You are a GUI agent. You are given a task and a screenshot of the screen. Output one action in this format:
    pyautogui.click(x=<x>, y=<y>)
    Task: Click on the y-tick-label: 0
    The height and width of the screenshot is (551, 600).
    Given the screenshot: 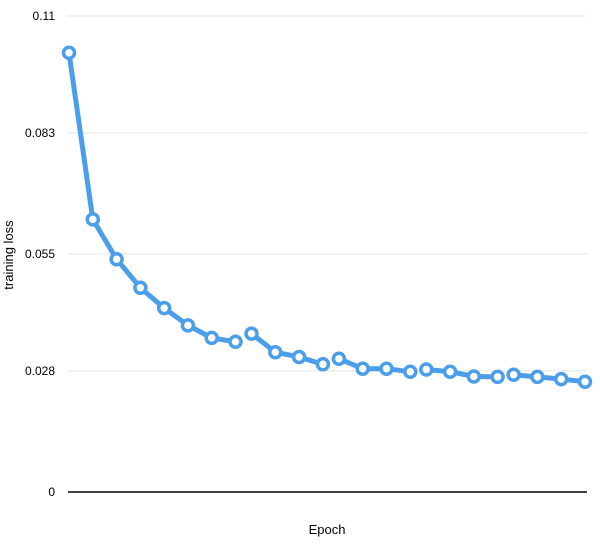 What is the action you would take?
    pyautogui.click(x=51, y=492)
    